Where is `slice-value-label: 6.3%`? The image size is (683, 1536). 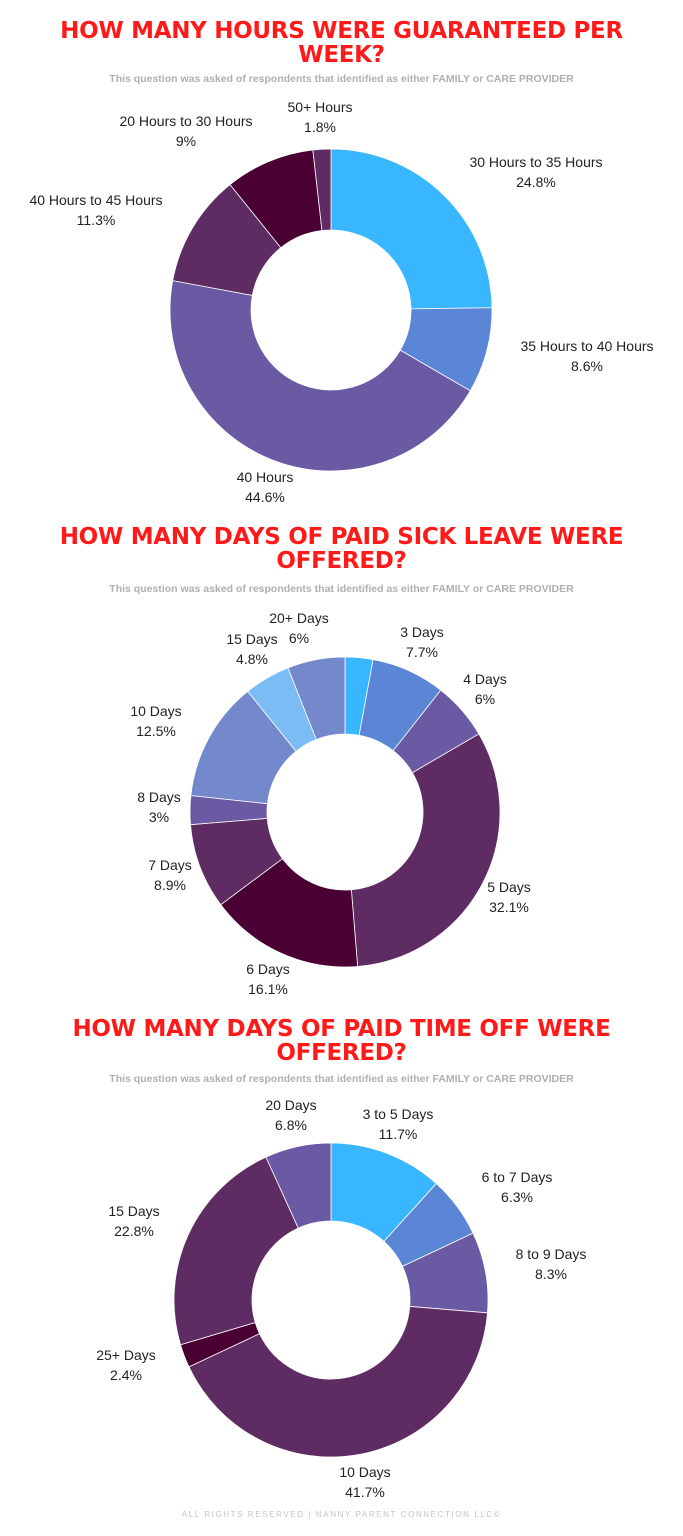 slice-value-label: 6.3% is located at coordinates (517, 1197).